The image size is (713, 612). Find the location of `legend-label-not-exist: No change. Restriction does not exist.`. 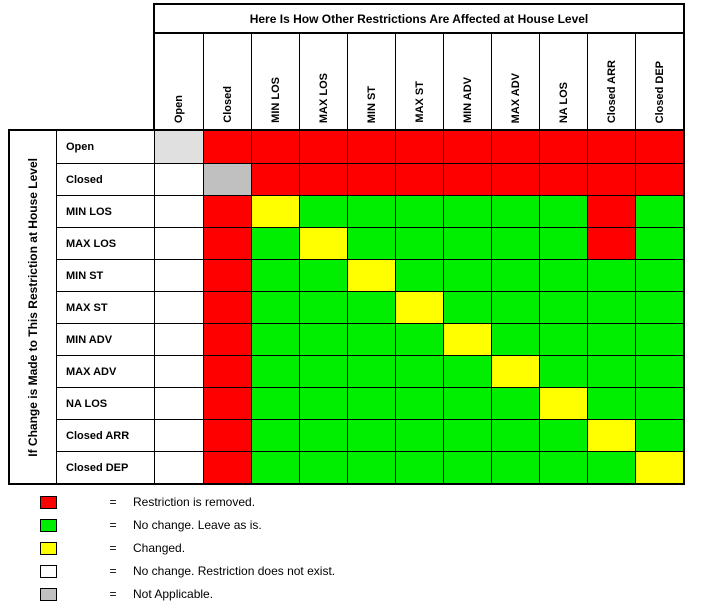

legend-label-not-exist: No change. Restriction does not exist. is located at coordinates (234, 571).